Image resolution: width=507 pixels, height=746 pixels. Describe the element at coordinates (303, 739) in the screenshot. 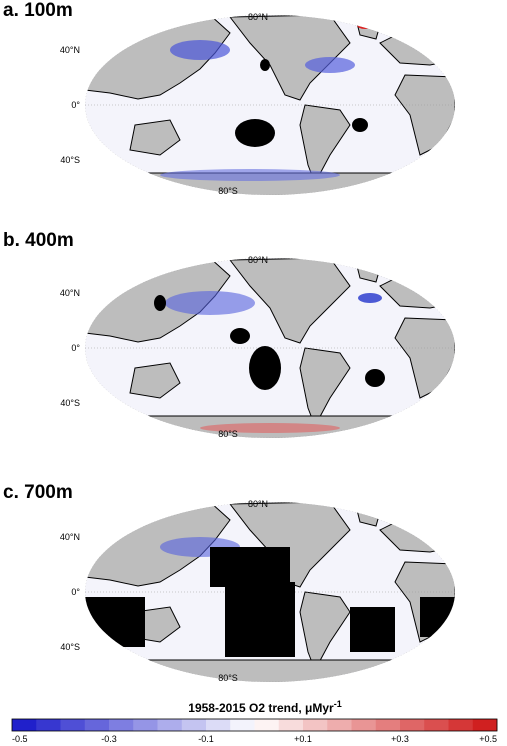

I see `colorbar-tick-label: +0.1` at that location.